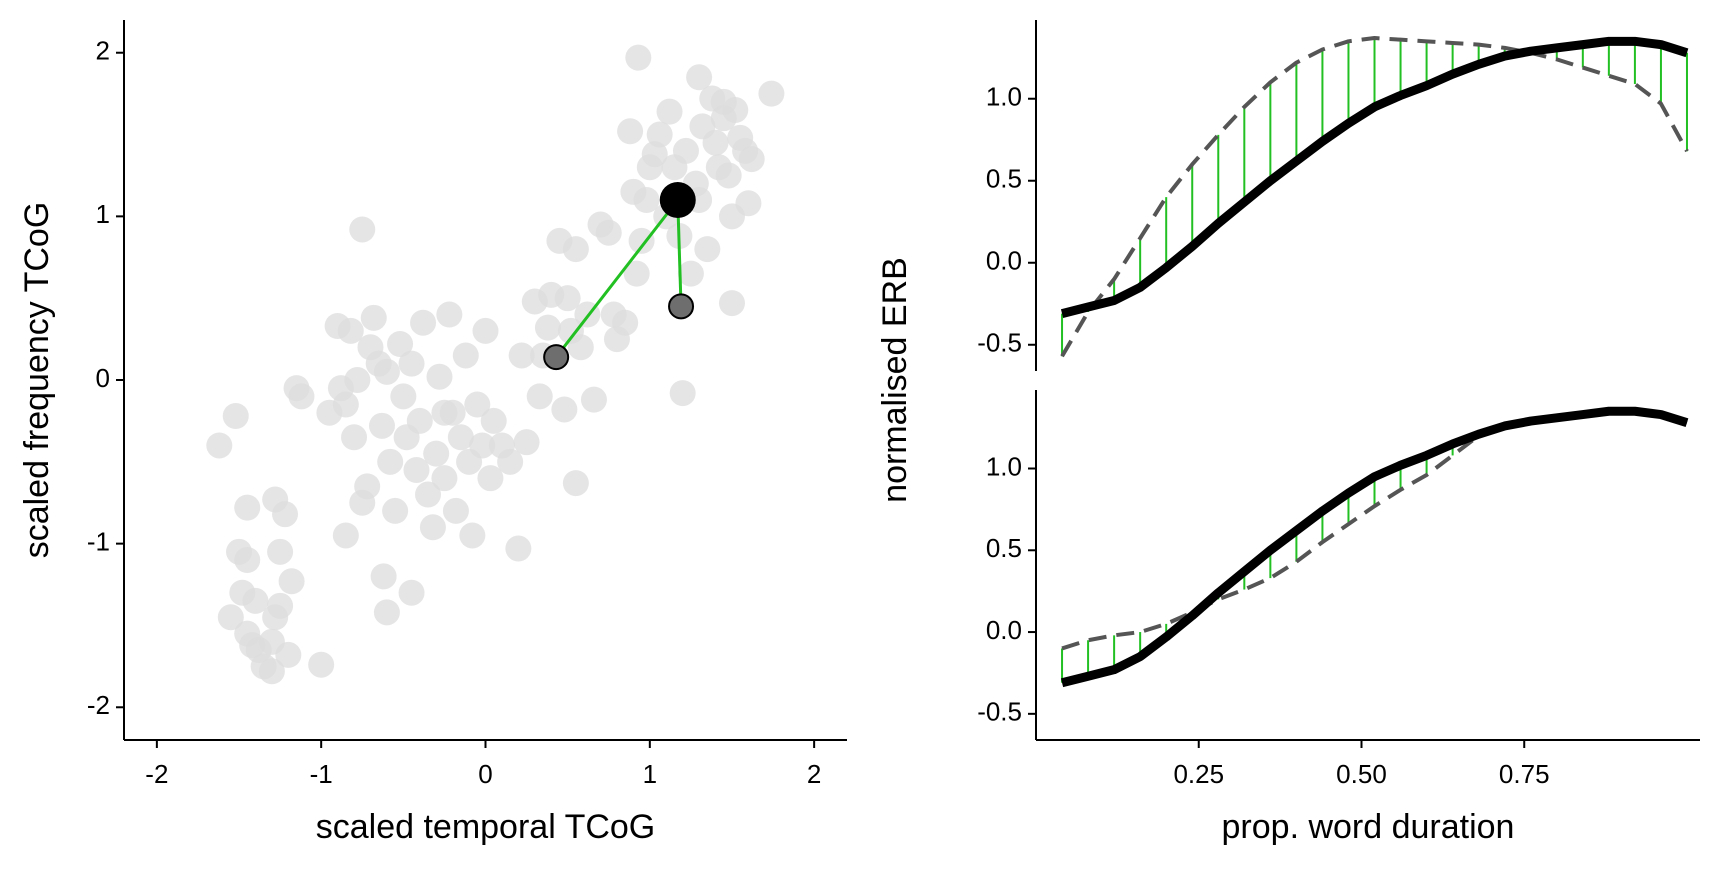 Image resolution: width=1728 pixels, height=869 pixels. What do you see at coordinates (1198, 774) in the screenshot?
I see `x-tick-label: 0.25` at bounding box center [1198, 774].